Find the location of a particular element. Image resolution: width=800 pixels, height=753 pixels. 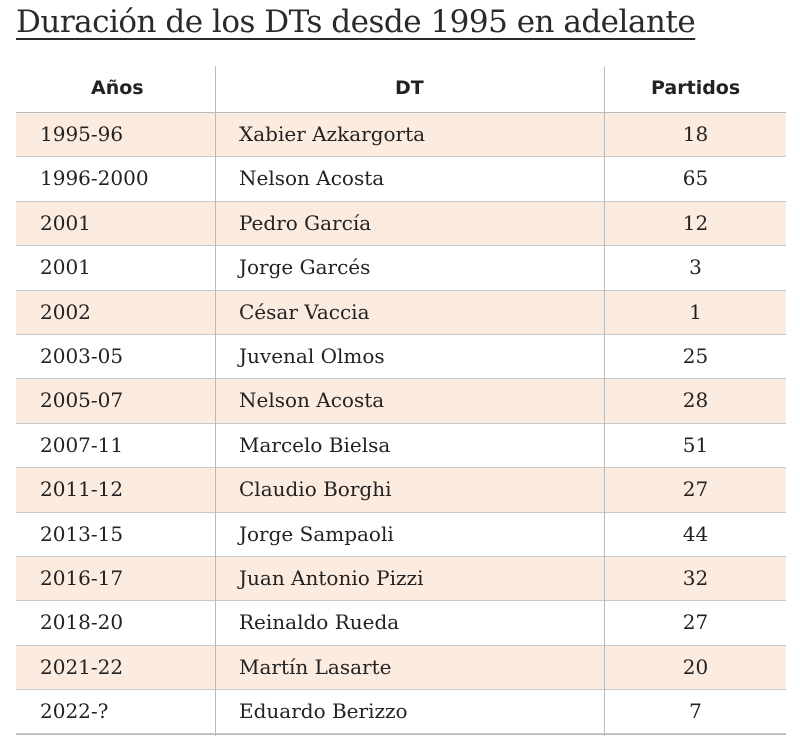

cell-coach: Juvenal Olmos is located at coordinates (312, 355).